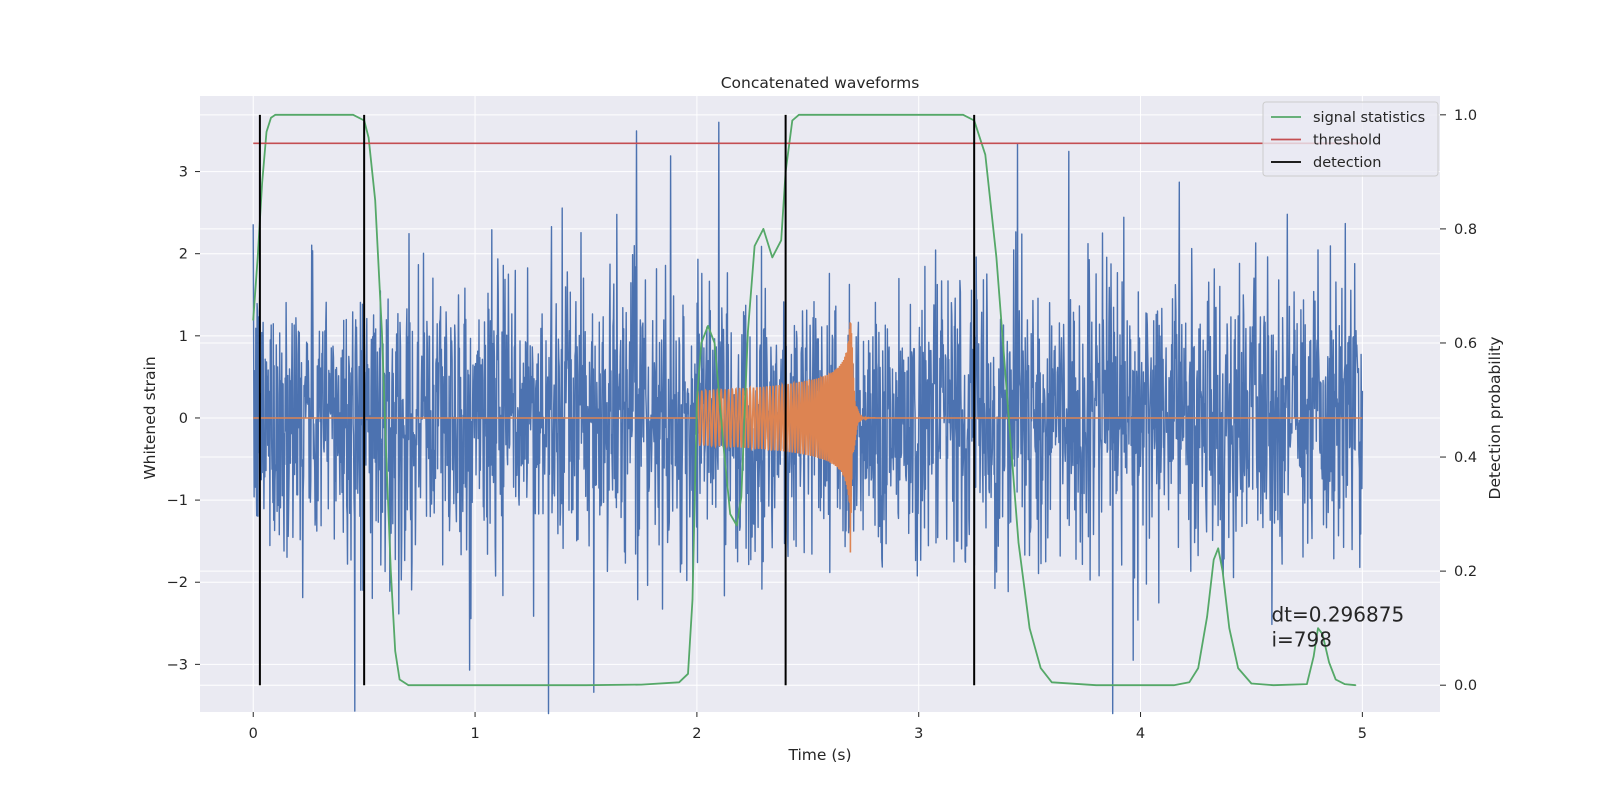  What do you see at coordinates (918, 734) in the screenshot?
I see `x-tick-label-3: 3` at bounding box center [918, 734].